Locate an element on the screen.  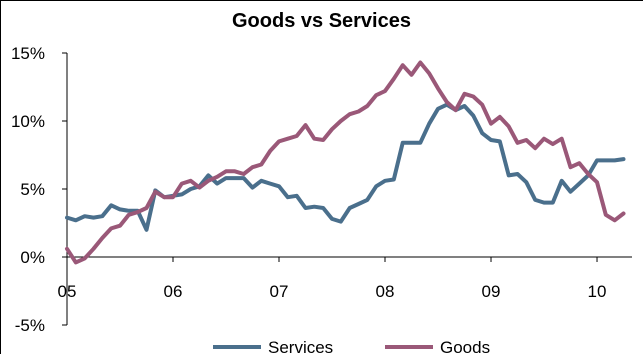
y-tick-label: 10% is located at coordinates (28, 121).